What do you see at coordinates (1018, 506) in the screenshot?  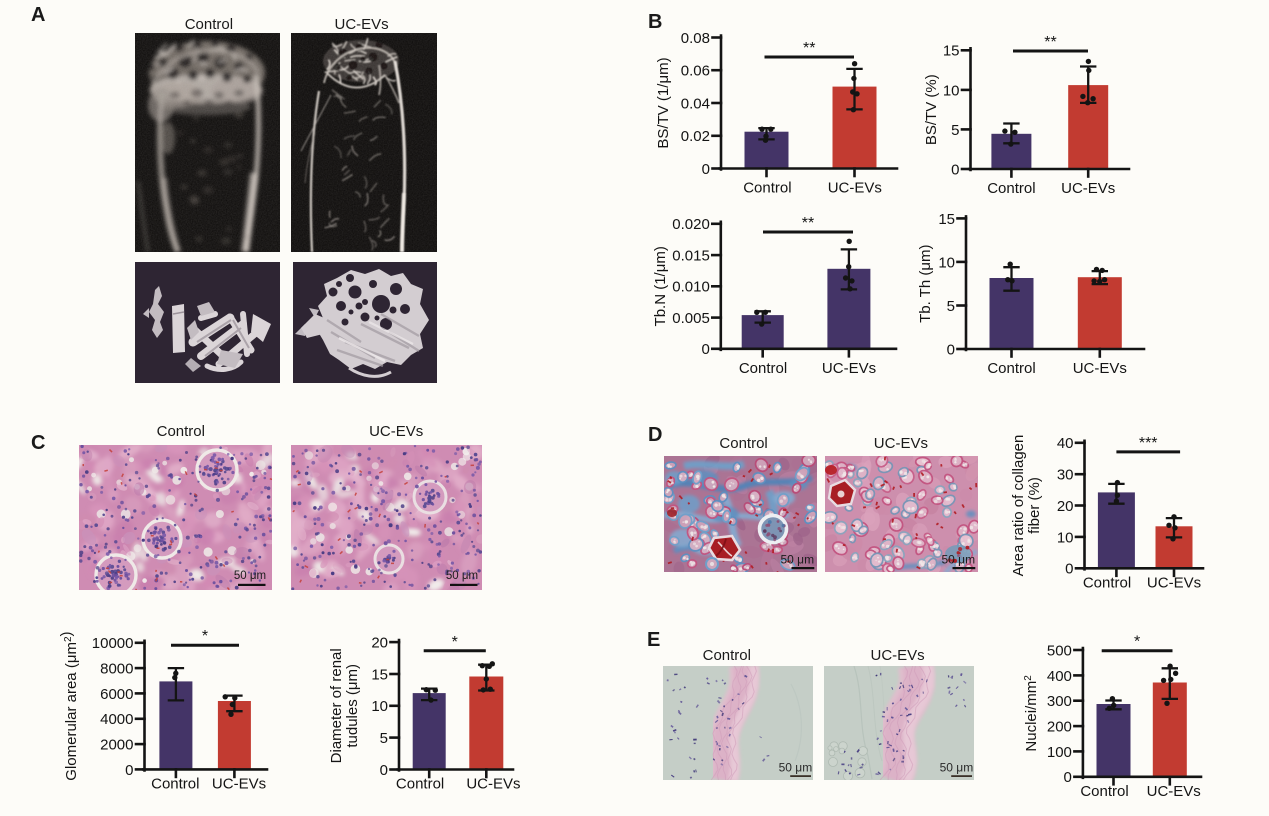 I see `svg-text: Area ratio of collagen` at bounding box center [1018, 506].